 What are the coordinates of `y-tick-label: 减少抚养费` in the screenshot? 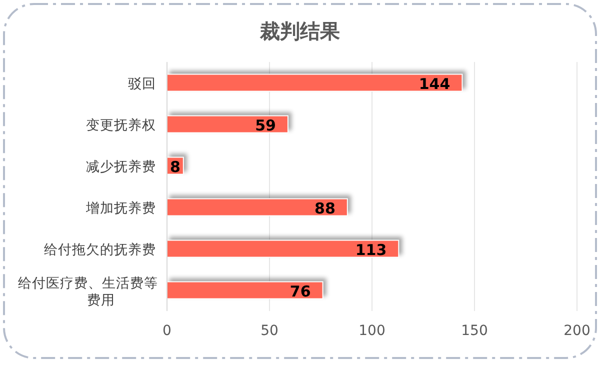 It's located at (121, 166).